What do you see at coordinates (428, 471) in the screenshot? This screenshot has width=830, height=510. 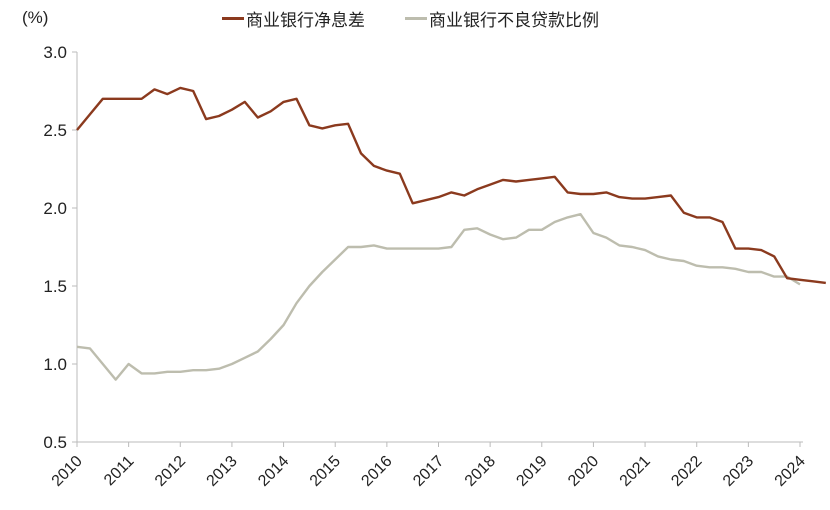 I see `x-tick-label: 2017` at bounding box center [428, 471].